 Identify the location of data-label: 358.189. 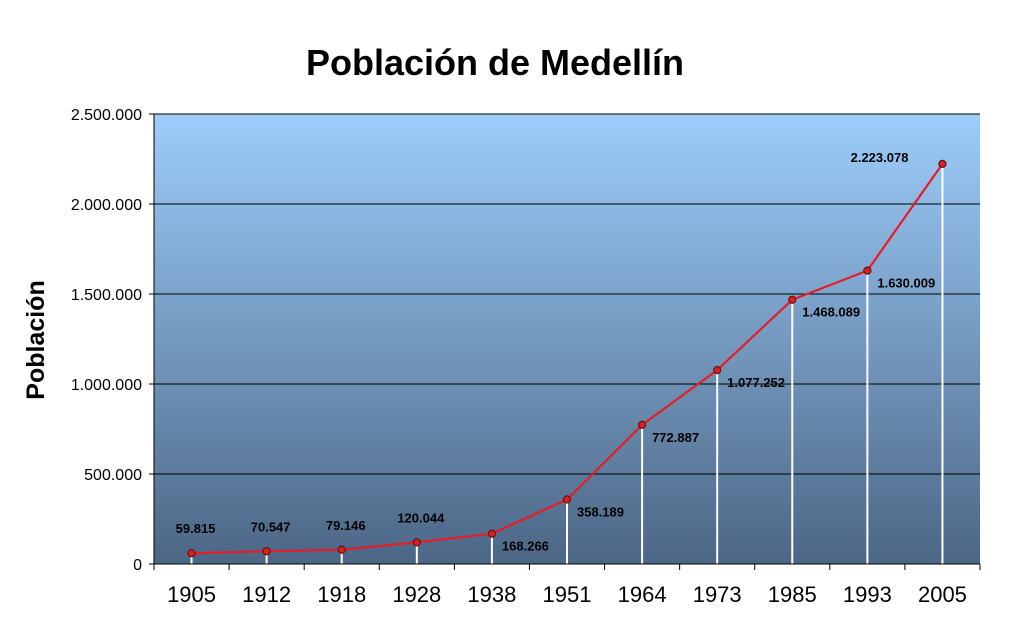
(600, 512).